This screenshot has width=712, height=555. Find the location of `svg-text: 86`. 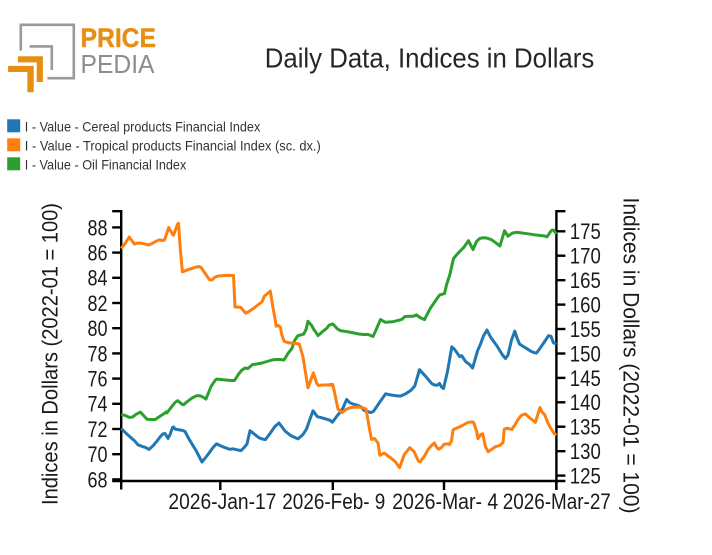

svg-text: 86 is located at coordinates (98, 253).